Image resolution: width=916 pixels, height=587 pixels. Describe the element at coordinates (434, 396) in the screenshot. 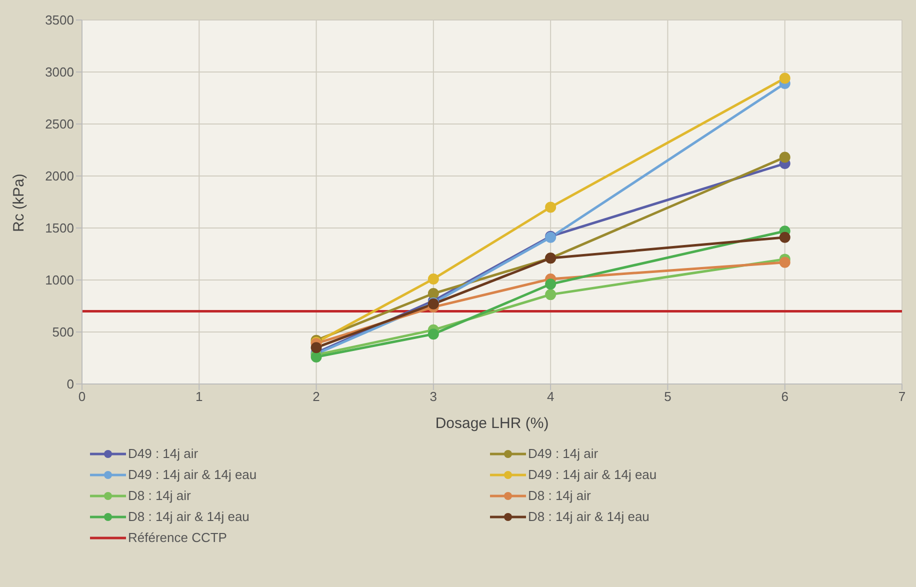

I see `x-tick-label: 3` at that location.